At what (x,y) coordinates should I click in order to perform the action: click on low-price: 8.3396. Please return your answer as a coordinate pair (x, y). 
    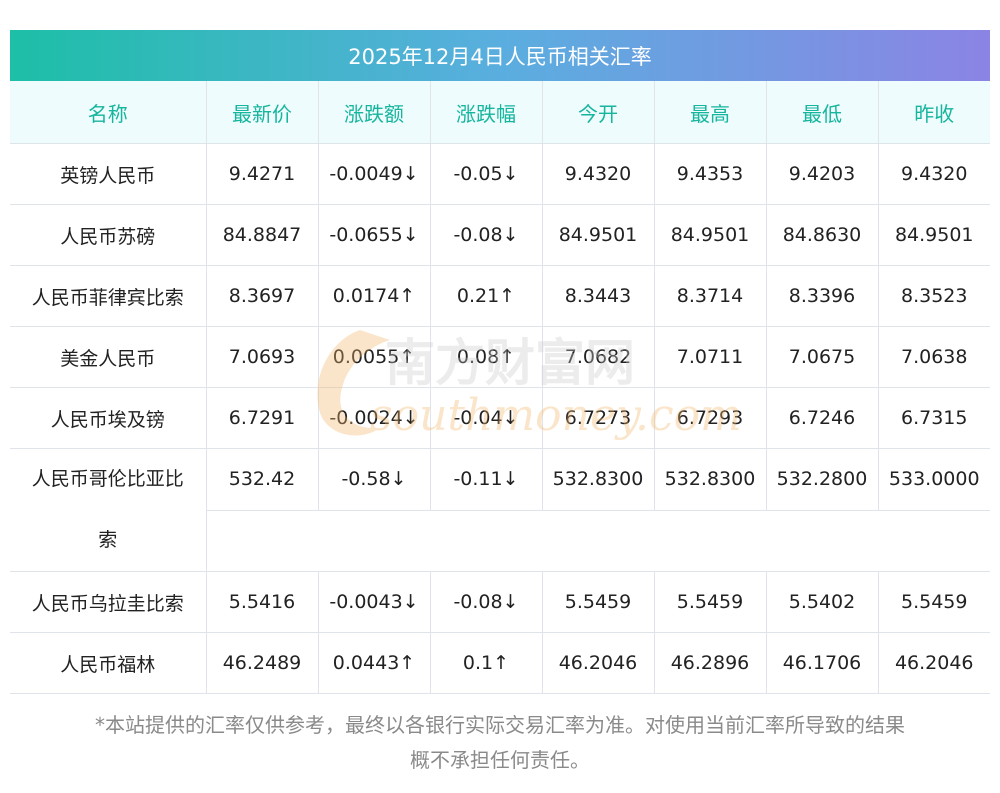
    Looking at the image, I should click on (822, 296).